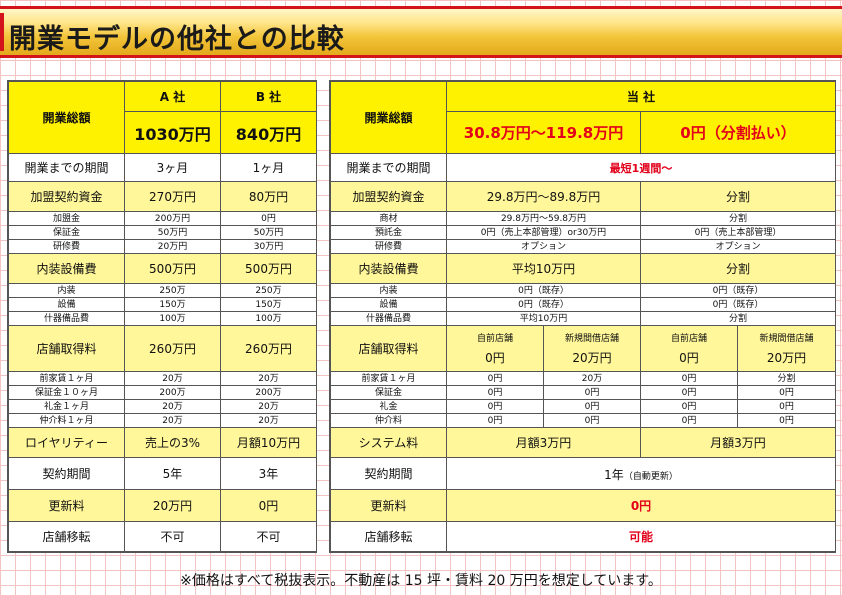 The width and height of the screenshot is (842, 595). I want to click on page-title: 開業モデルの他社との比較, so click(177, 39).